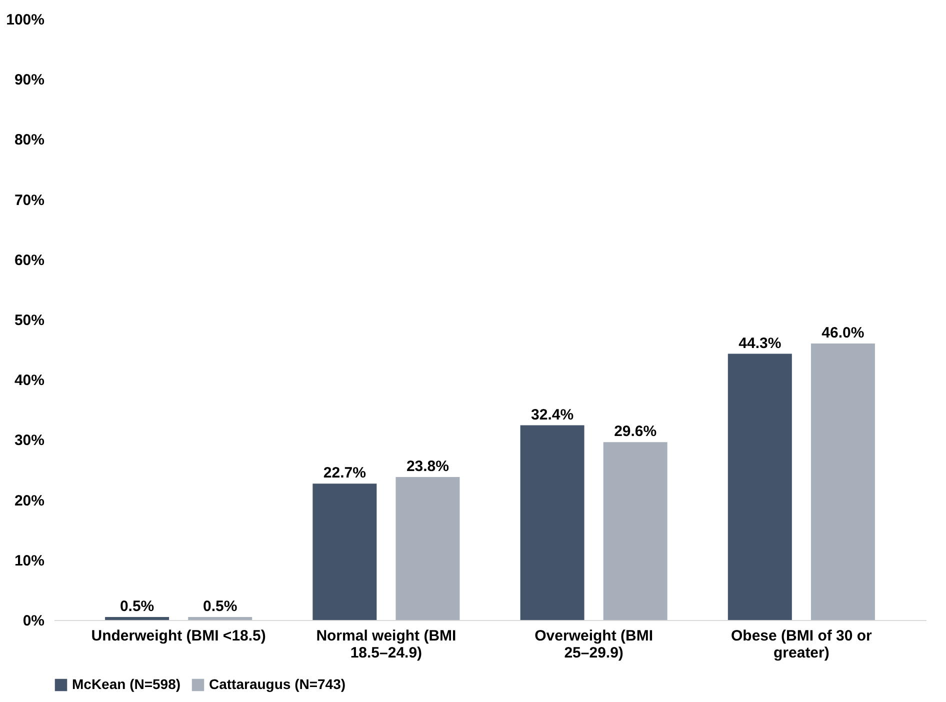 The image size is (946, 702). What do you see at coordinates (126, 684) in the screenshot?
I see `legend-label: McKean (N=598)` at bounding box center [126, 684].